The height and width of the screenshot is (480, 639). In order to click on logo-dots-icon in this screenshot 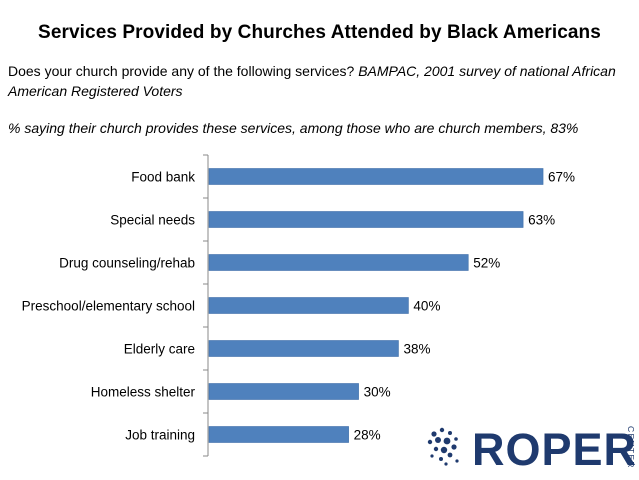, I will do `click(443, 446)`.